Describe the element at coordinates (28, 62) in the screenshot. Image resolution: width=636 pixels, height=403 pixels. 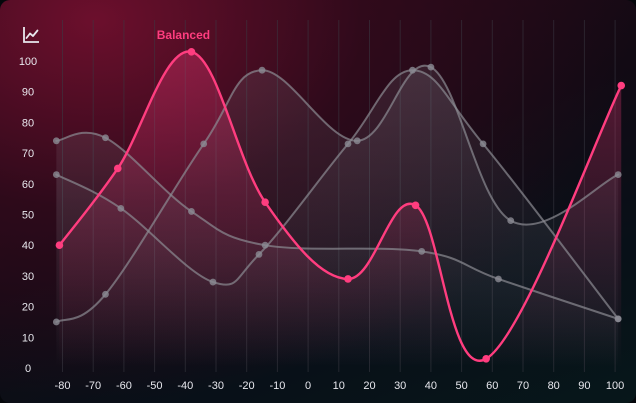
I see `y-tick-label: 100` at that location.